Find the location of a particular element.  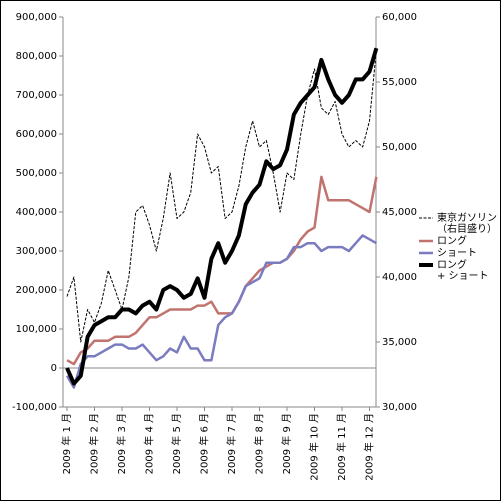

x-tick-label: 2009 年 10 月 is located at coordinates (314, 447).